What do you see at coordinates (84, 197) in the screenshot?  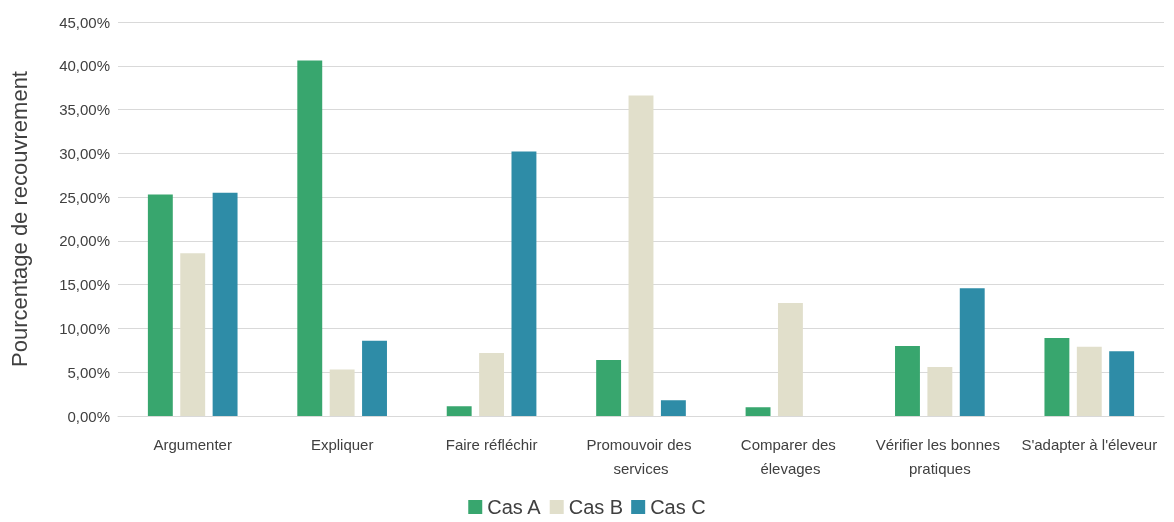 I see `y-tick-label: 25,00%` at bounding box center [84, 197].